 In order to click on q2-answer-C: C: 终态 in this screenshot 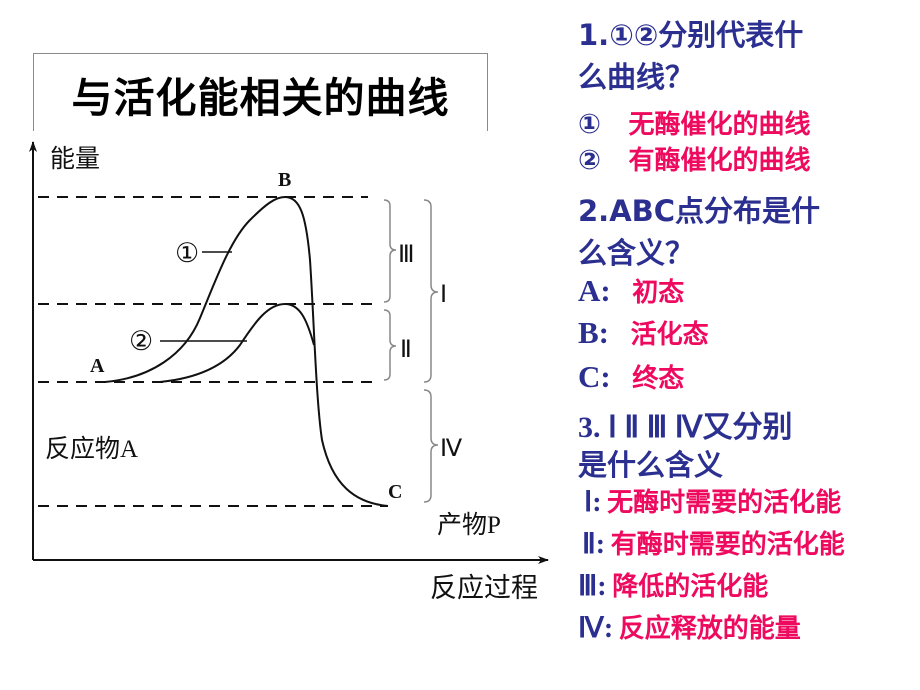, I will do `click(631, 376)`.